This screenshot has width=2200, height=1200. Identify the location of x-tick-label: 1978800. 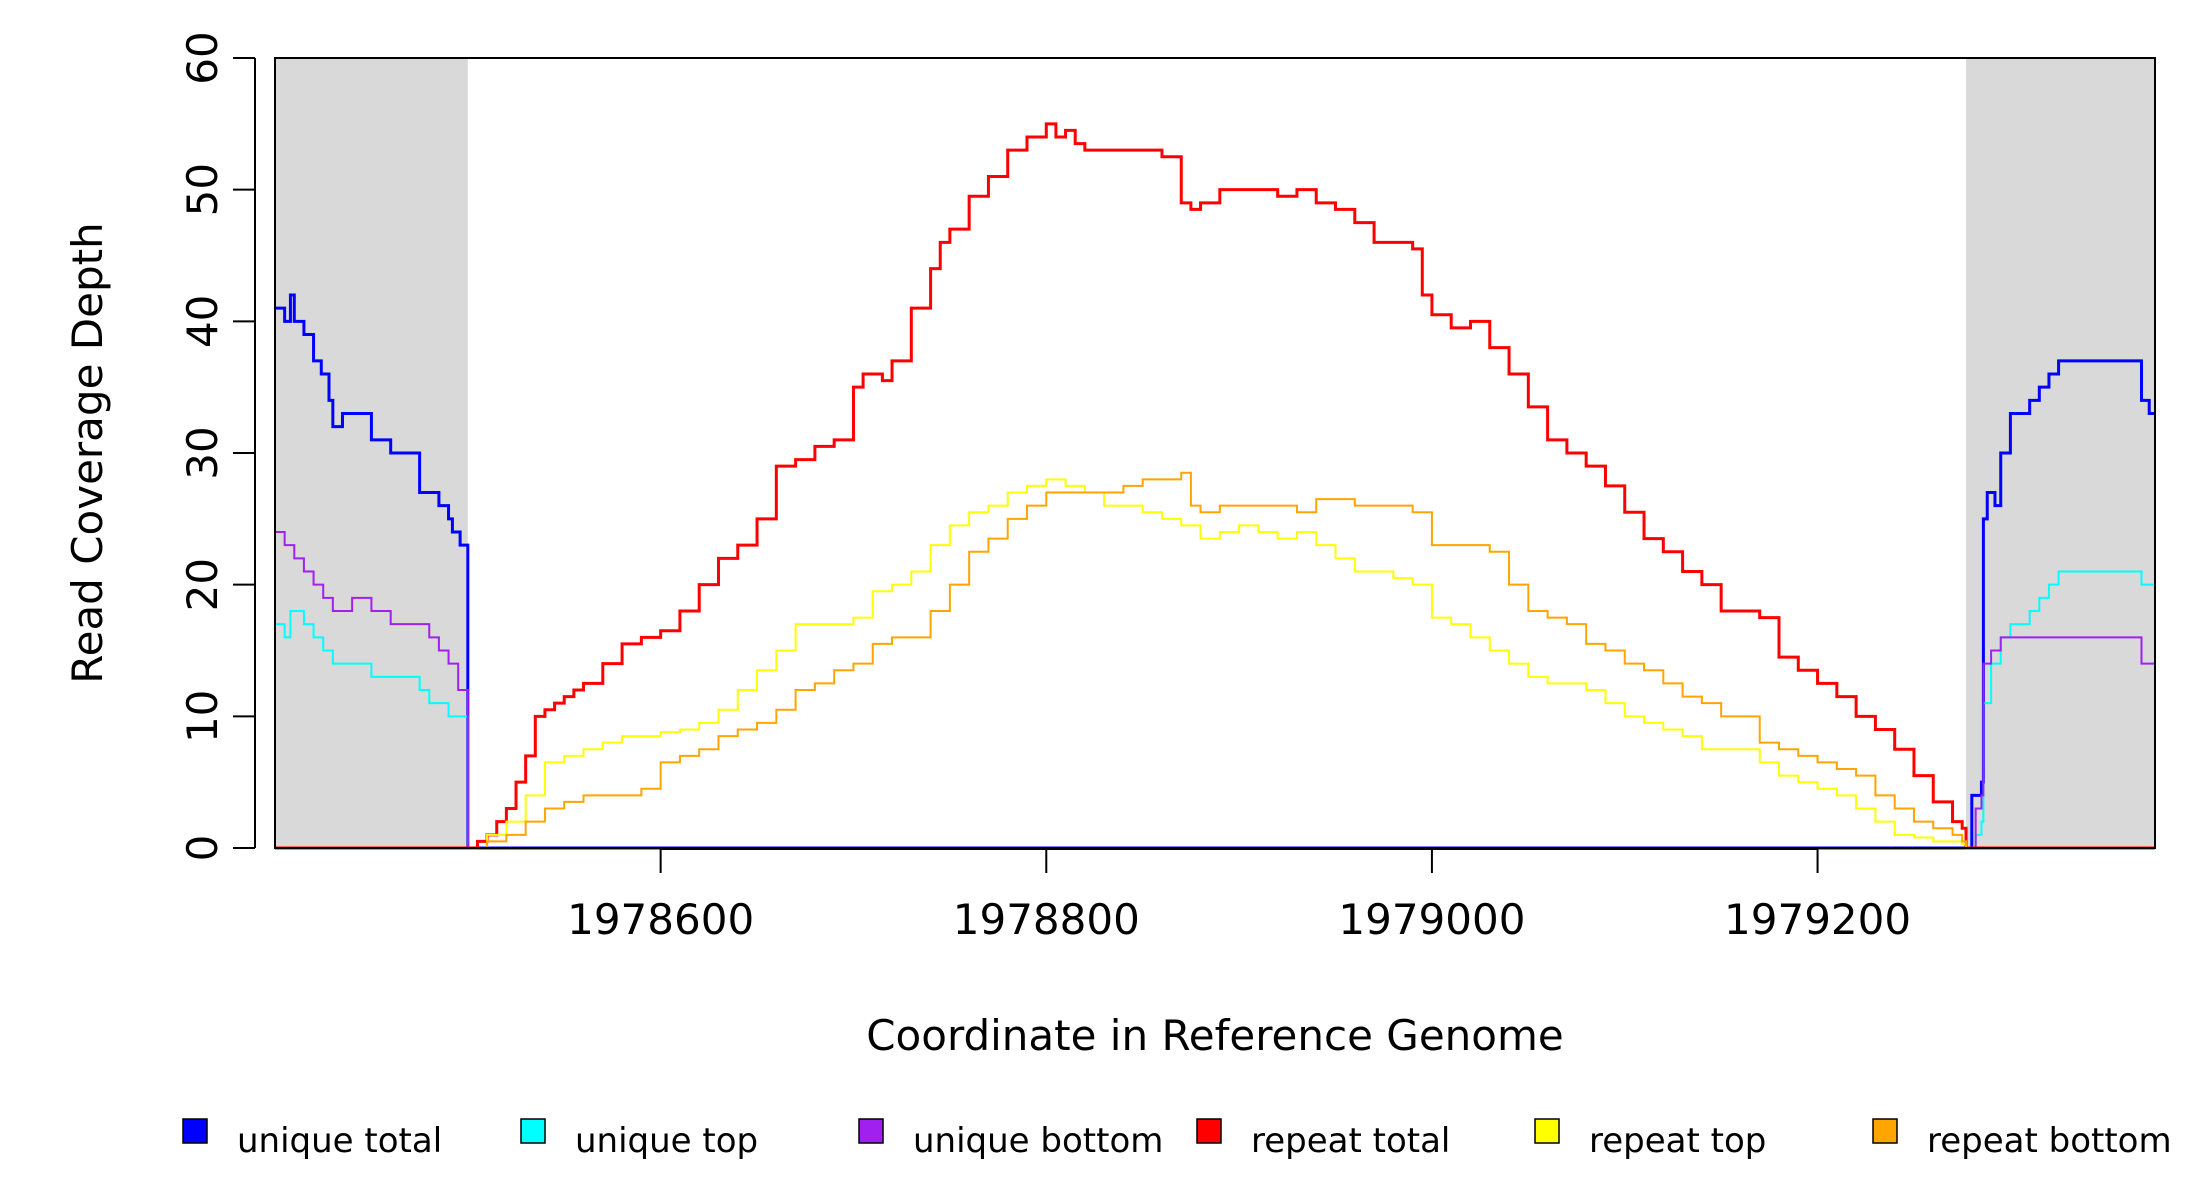
(1046, 919).